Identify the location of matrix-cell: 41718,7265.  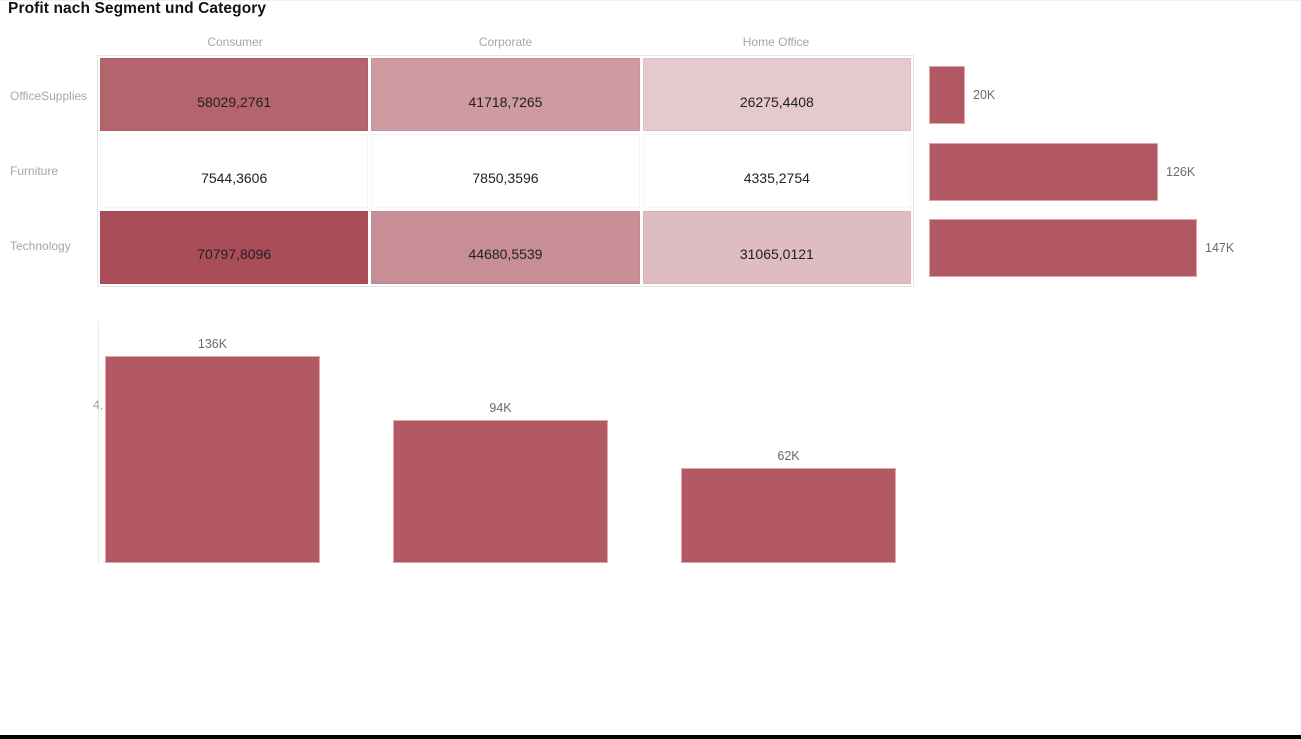
(505, 95).